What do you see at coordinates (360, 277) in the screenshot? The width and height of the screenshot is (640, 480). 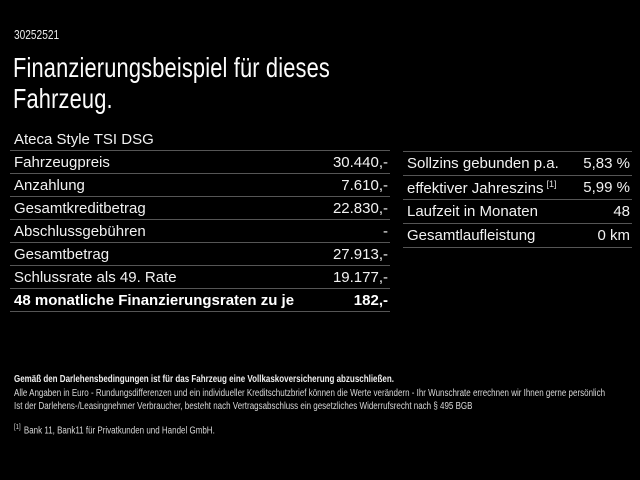 I see `row-value: 19.177,-` at bounding box center [360, 277].